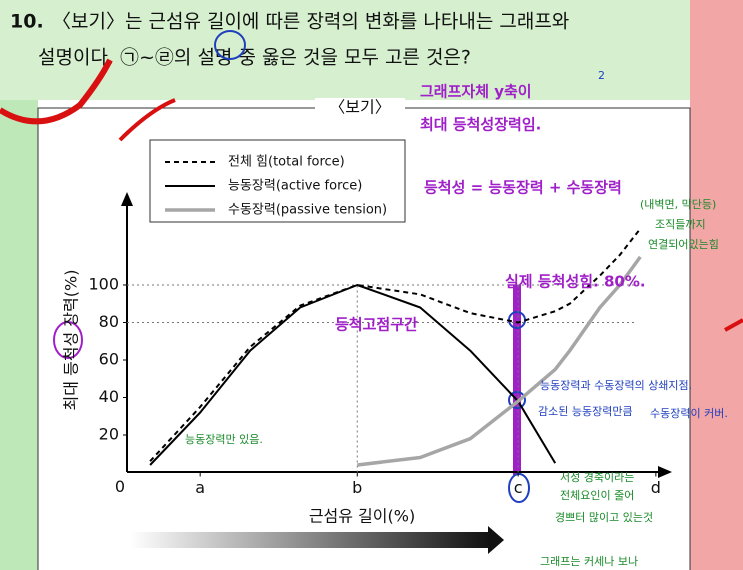 The image size is (743, 570). What do you see at coordinates (616, 385) in the screenshot?
I see `annotation: 능동장력과 수동장력의 상쇄지점.` at bounding box center [616, 385].